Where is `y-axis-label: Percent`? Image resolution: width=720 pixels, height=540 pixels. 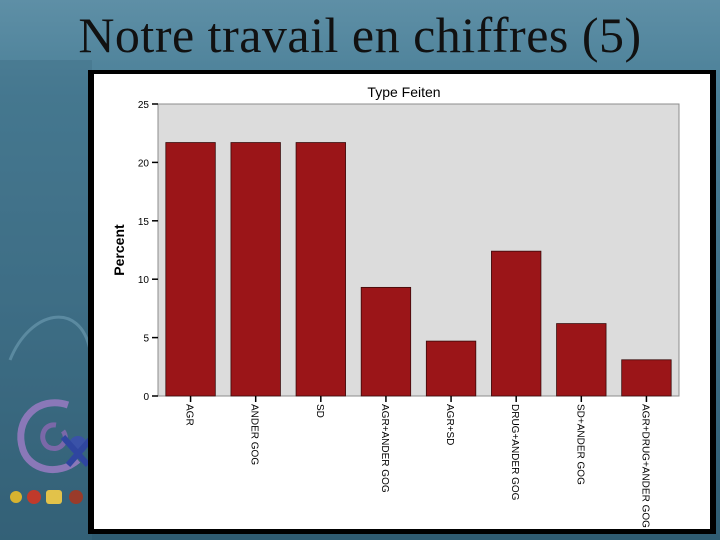 y-axis-label: Percent is located at coordinates (119, 250).